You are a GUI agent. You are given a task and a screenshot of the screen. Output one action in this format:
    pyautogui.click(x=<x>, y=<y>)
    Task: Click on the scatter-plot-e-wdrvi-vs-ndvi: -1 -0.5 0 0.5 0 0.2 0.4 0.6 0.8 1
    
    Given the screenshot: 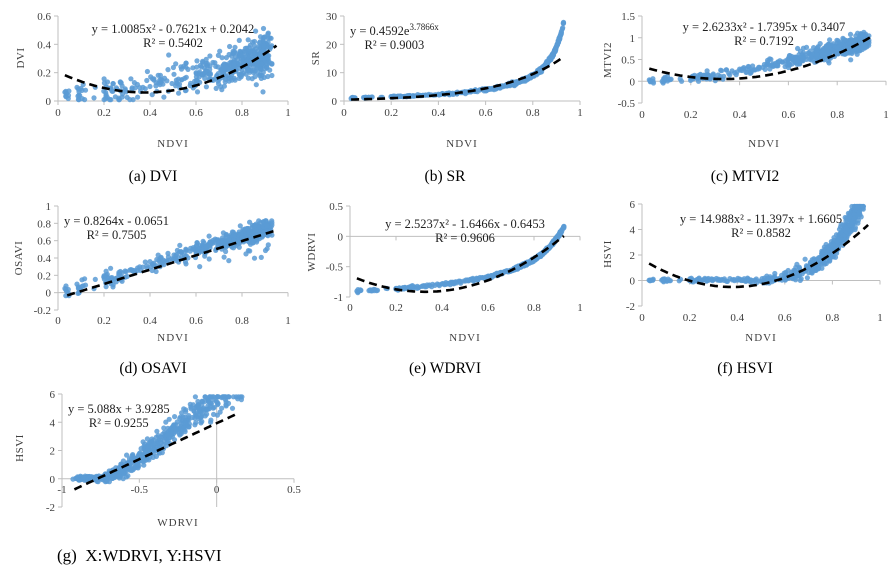 What is the action you would take?
    pyautogui.click(x=454, y=257)
    